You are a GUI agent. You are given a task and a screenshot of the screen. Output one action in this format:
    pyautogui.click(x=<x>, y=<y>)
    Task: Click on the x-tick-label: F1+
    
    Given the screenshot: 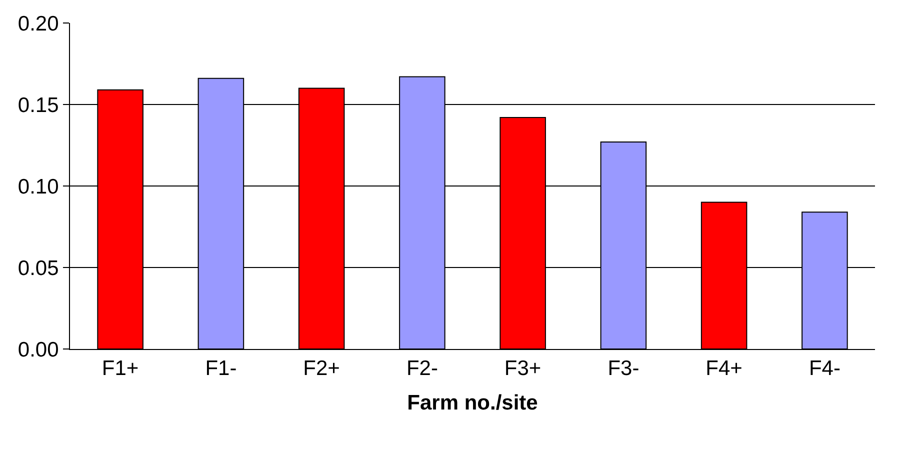 What is the action you would take?
    pyautogui.click(x=120, y=368)
    